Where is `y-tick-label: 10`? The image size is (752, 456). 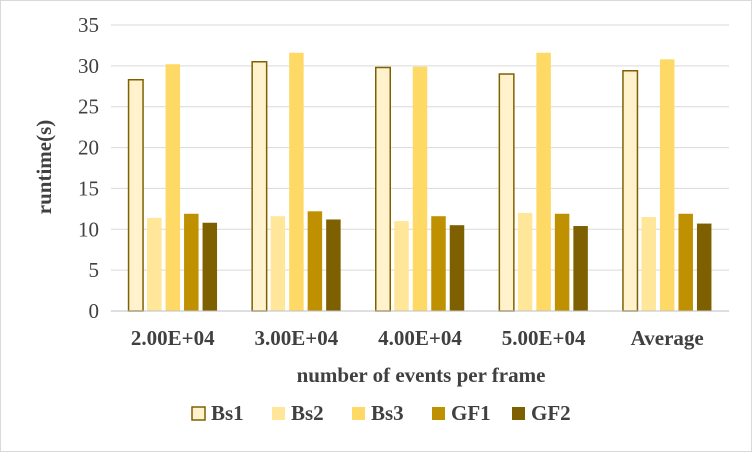
y-tick-label: 10 is located at coordinates (88, 229).